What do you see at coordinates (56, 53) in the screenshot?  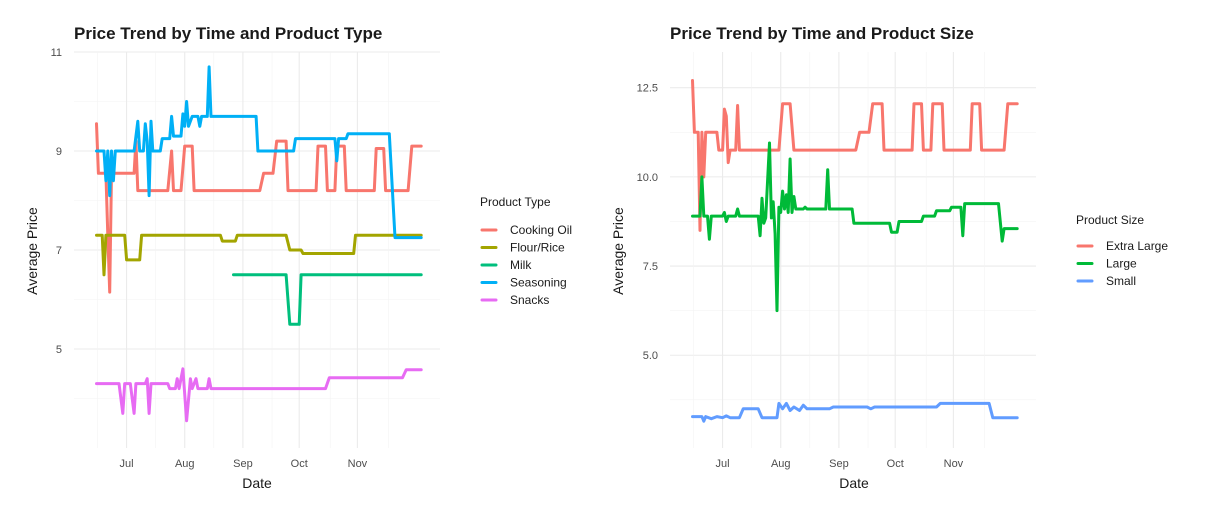 I see `y-tick-label: 11` at bounding box center [56, 53].